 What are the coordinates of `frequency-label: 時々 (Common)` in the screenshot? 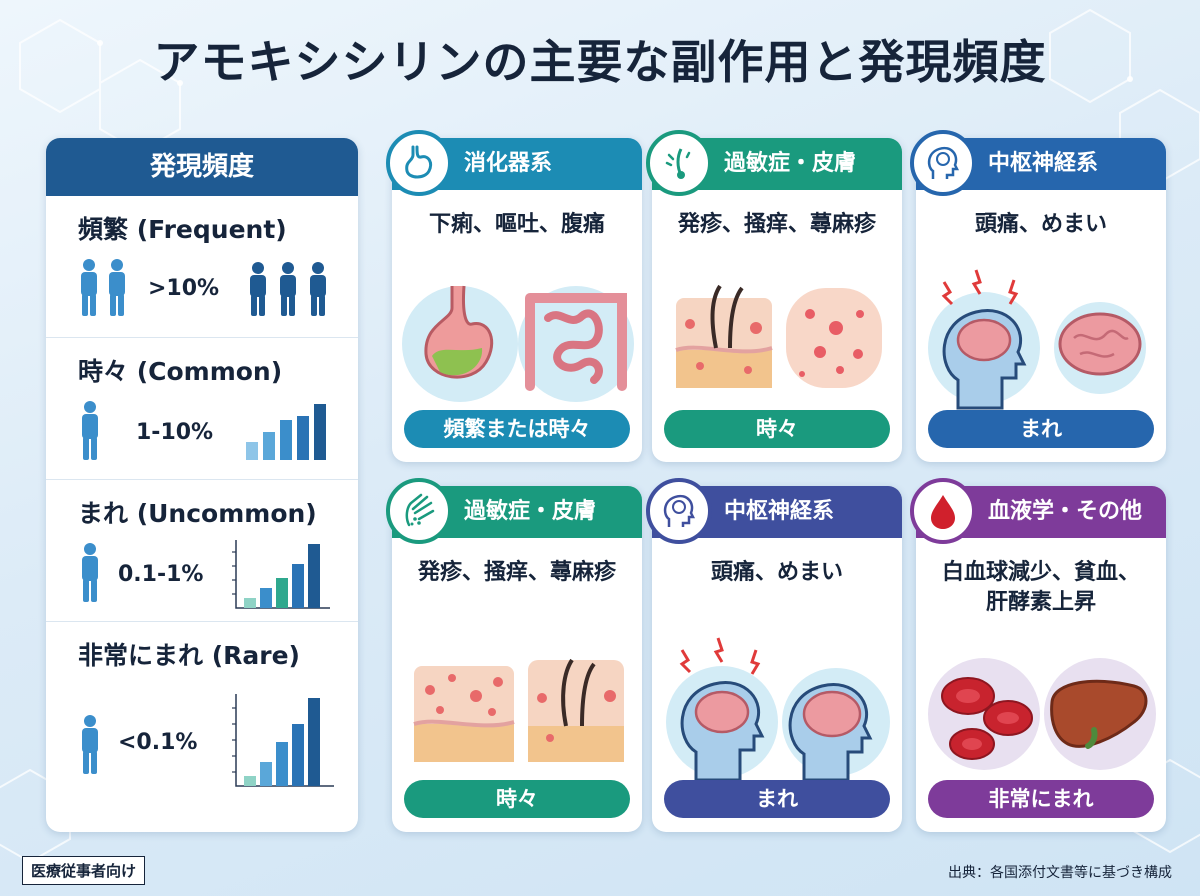 It's located at (180, 371).